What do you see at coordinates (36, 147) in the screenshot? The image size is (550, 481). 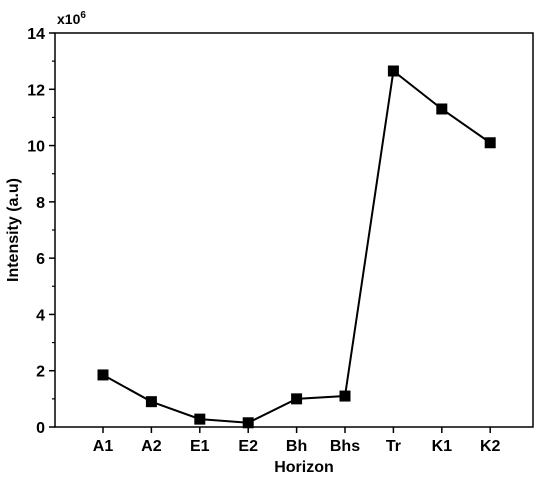 I see `y-tick-label: 10` at bounding box center [36, 147].